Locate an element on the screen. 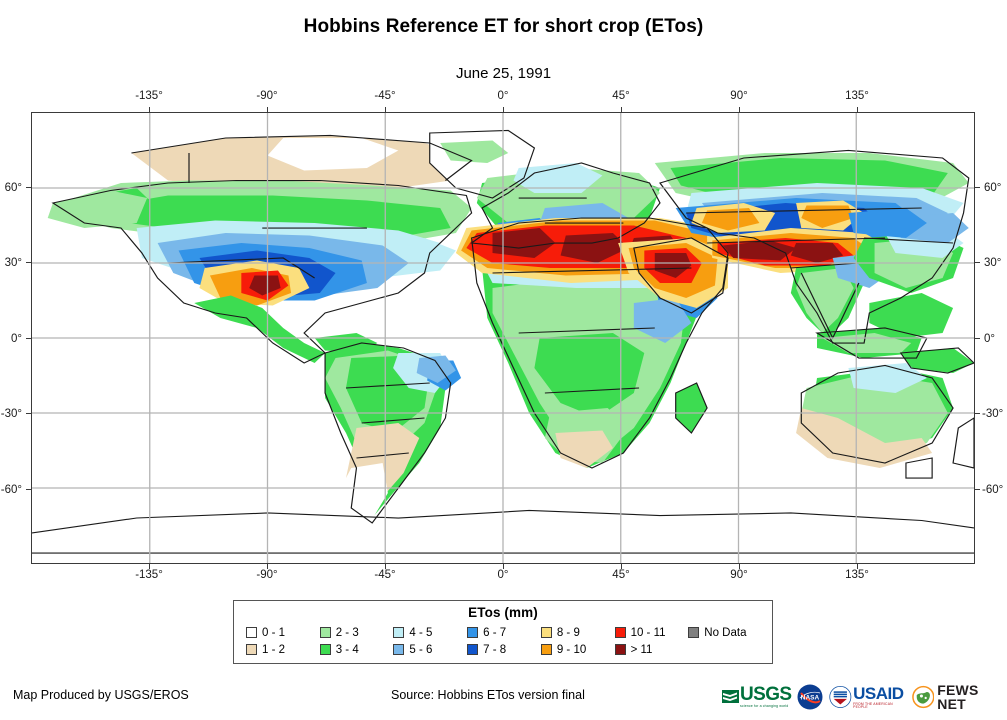 The width and height of the screenshot is (1007, 720). data-source: Source: Hobbins ETos version final is located at coordinates (488, 695).